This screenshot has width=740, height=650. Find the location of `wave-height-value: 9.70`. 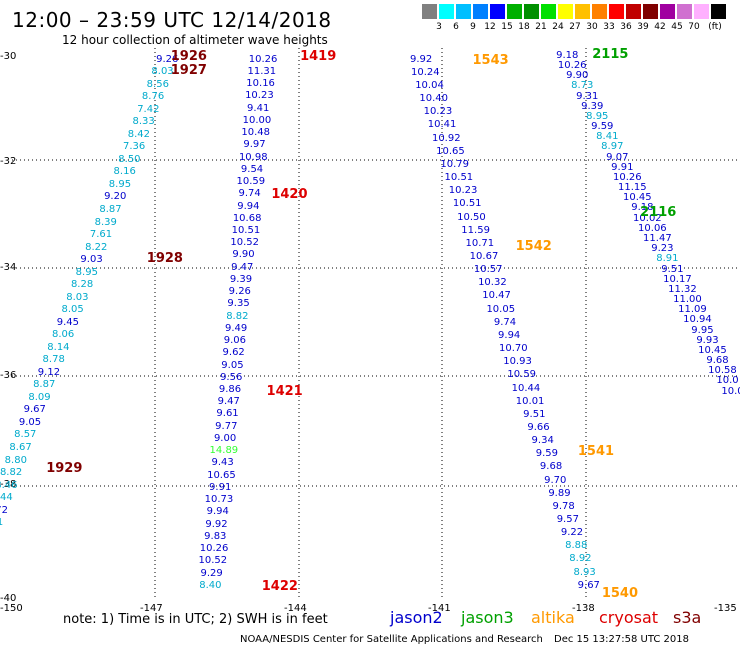

wave-height-value: 9.70 is located at coordinates (555, 480).